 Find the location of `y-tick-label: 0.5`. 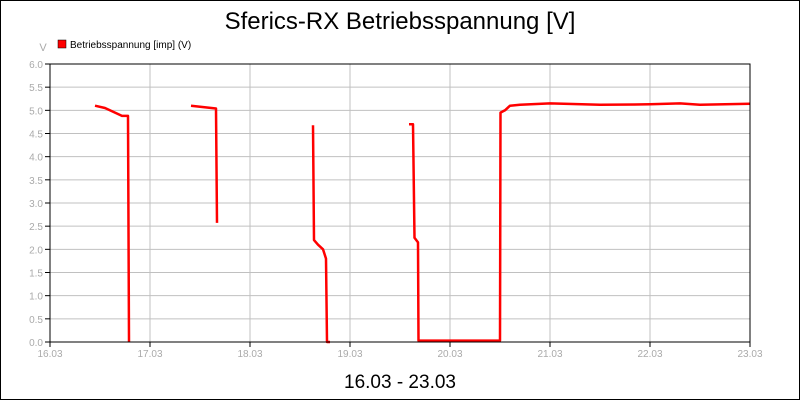

y-tick-label: 0.5 is located at coordinates (36, 320).